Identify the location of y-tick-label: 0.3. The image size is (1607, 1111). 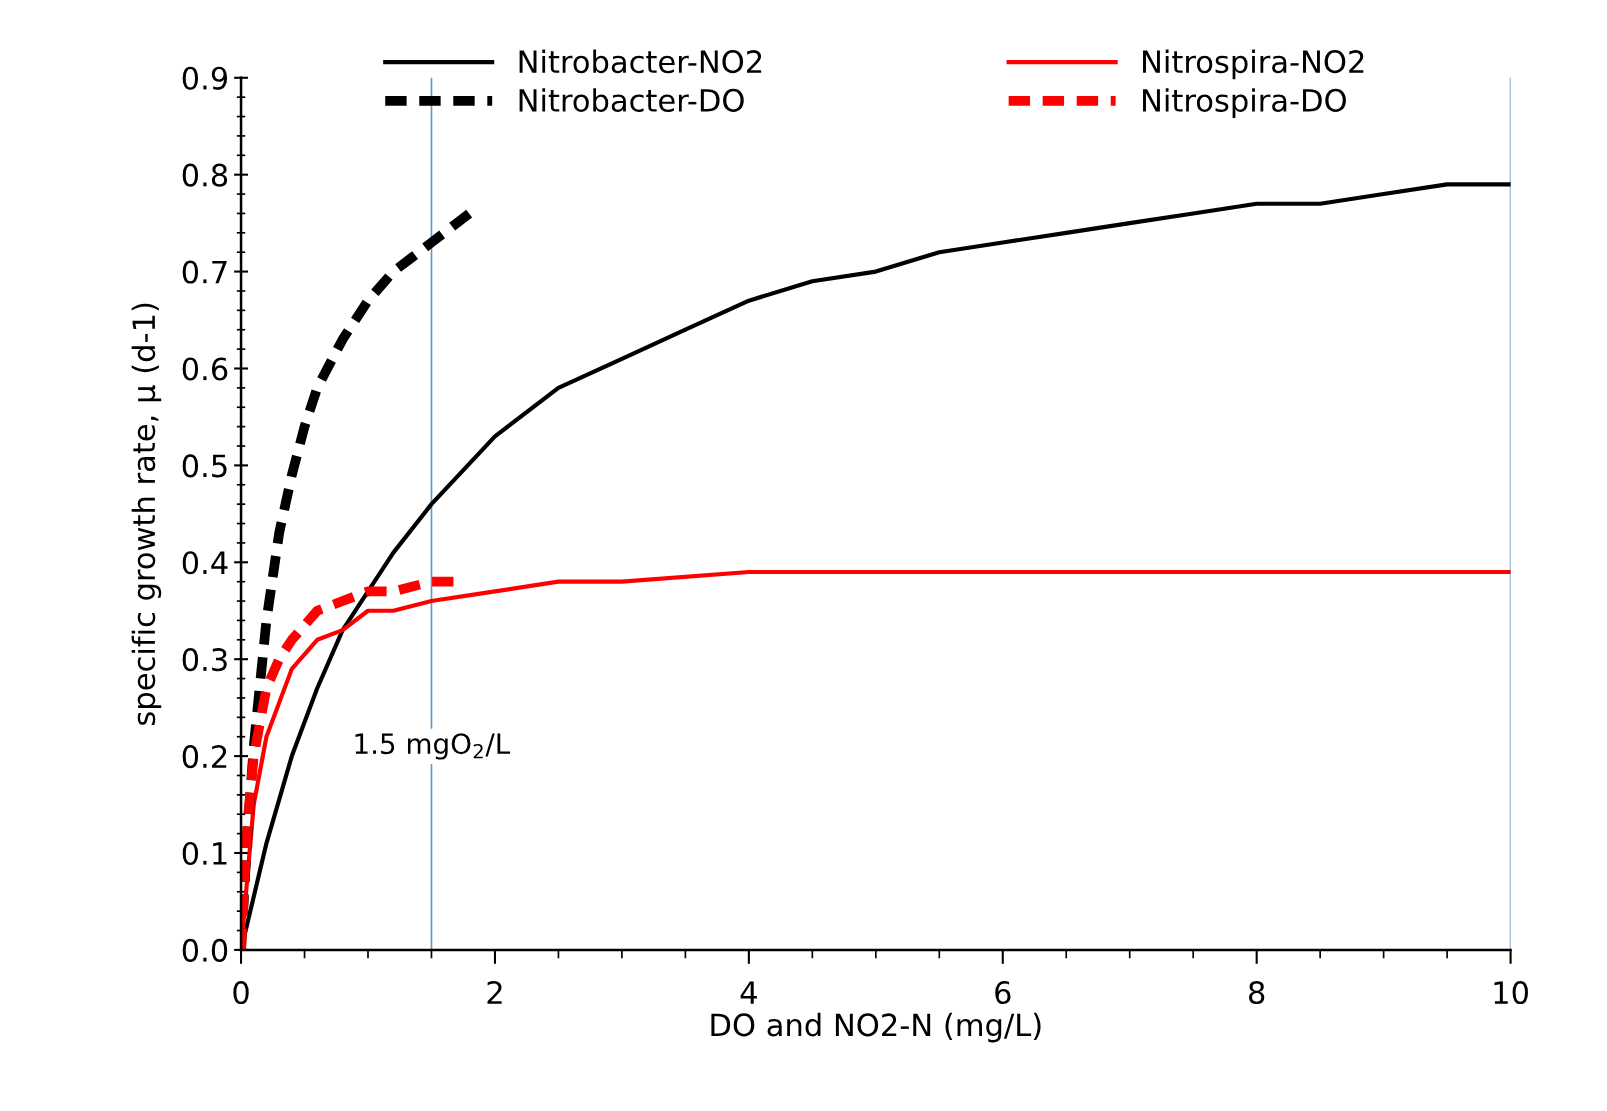
(204, 660).